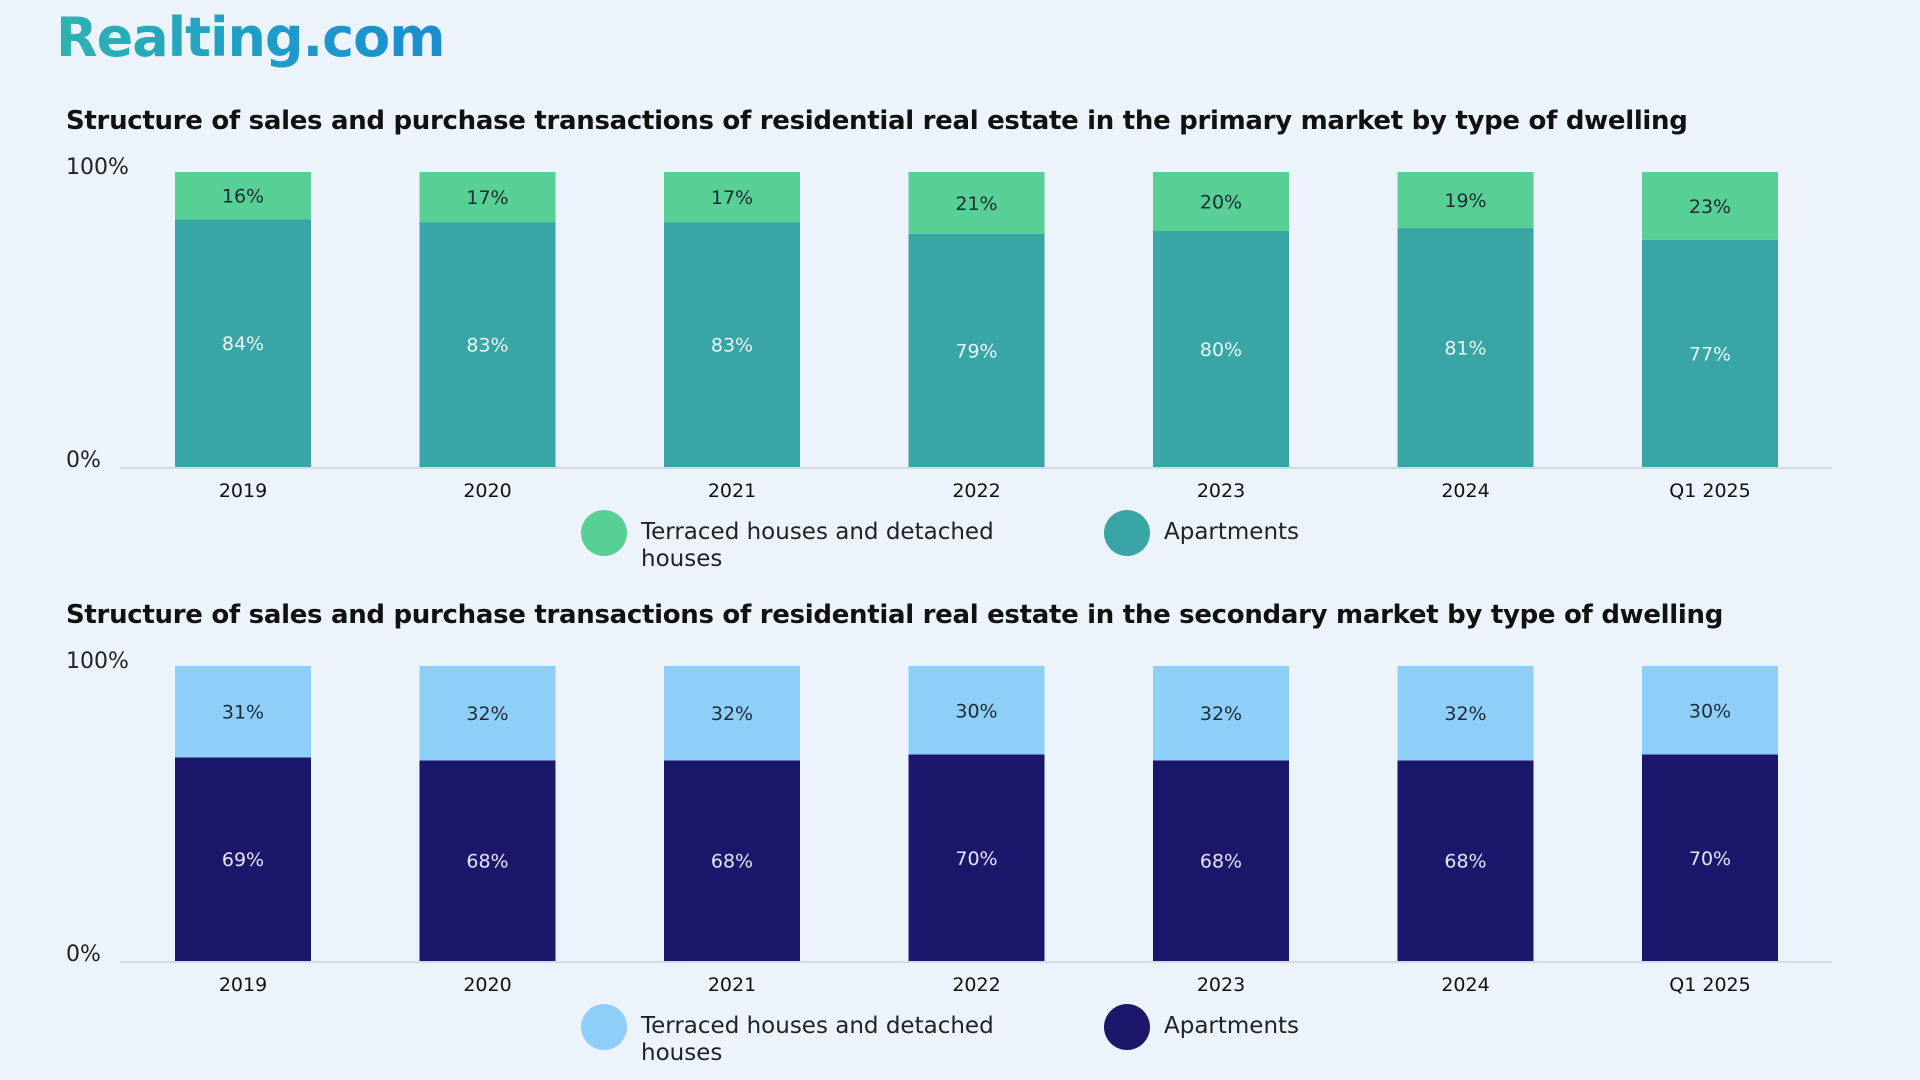 This screenshot has height=1080, width=1920. I want to click on primary-label-houses-2022: 21%, so click(976, 204).